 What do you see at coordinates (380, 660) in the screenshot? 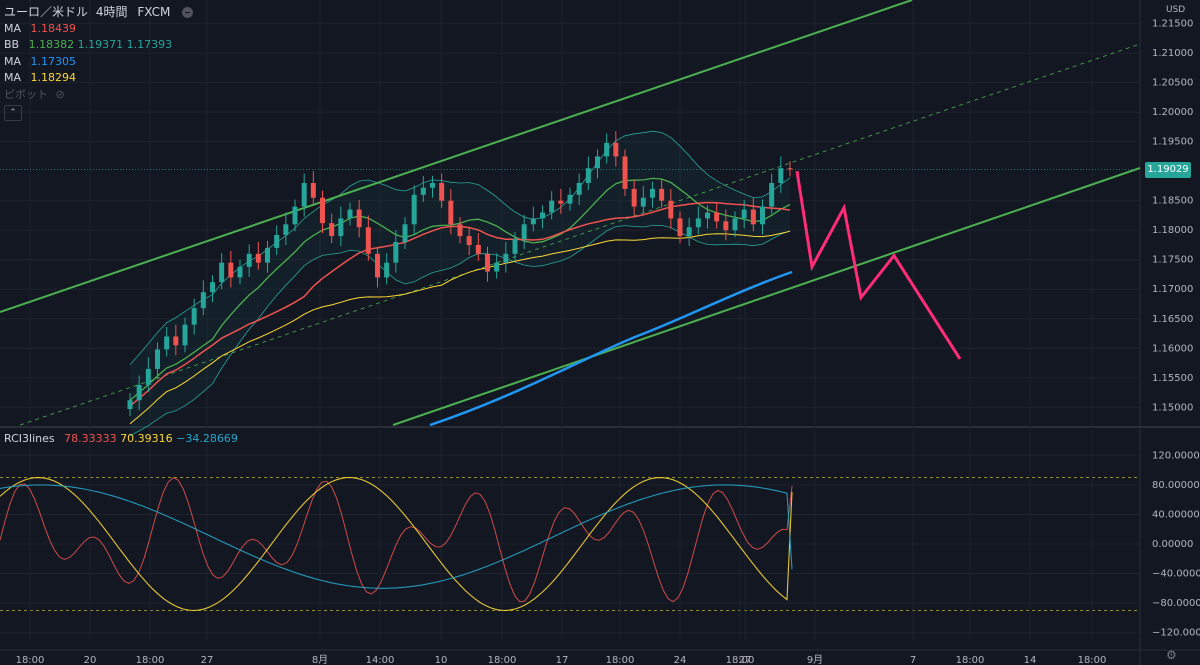
I see `time-tick-label: 14:00` at bounding box center [380, 660].